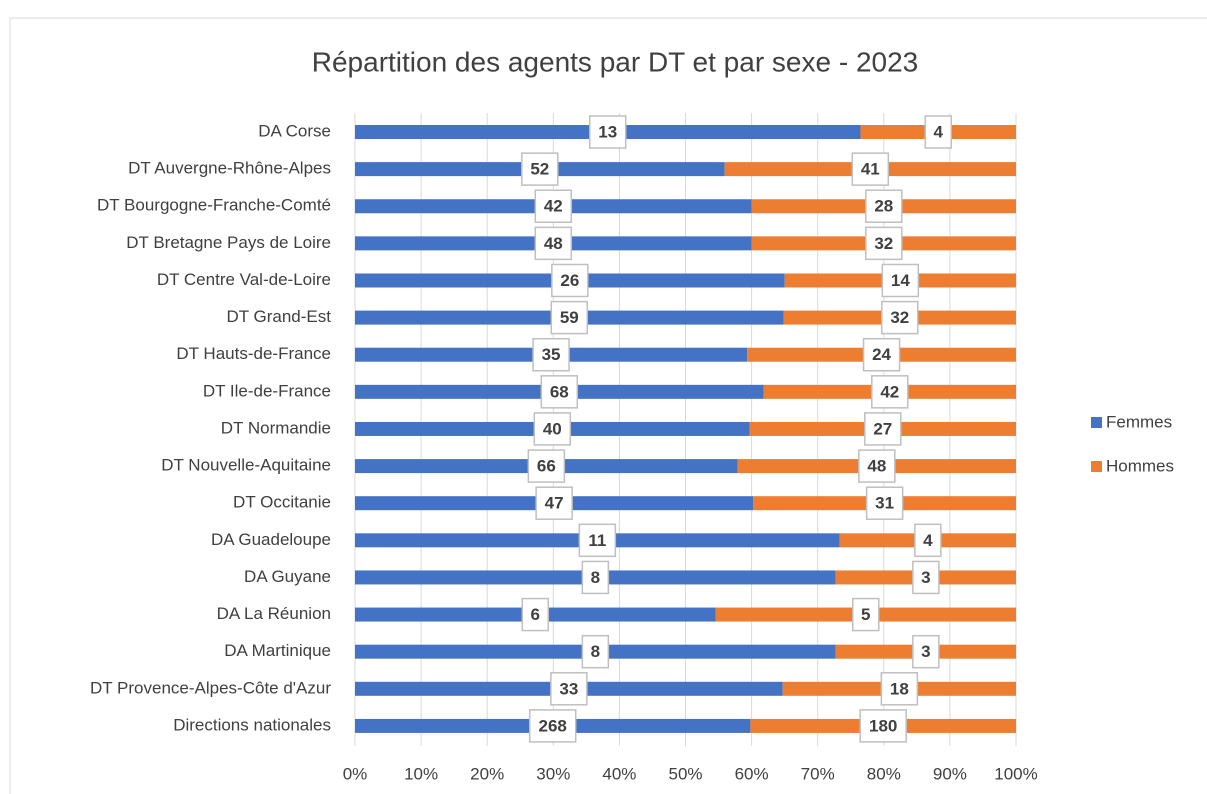  Describe the element at coordinates (287, 576) in the screenshot. I see `y-tick-label: DA Guyane` at that location.